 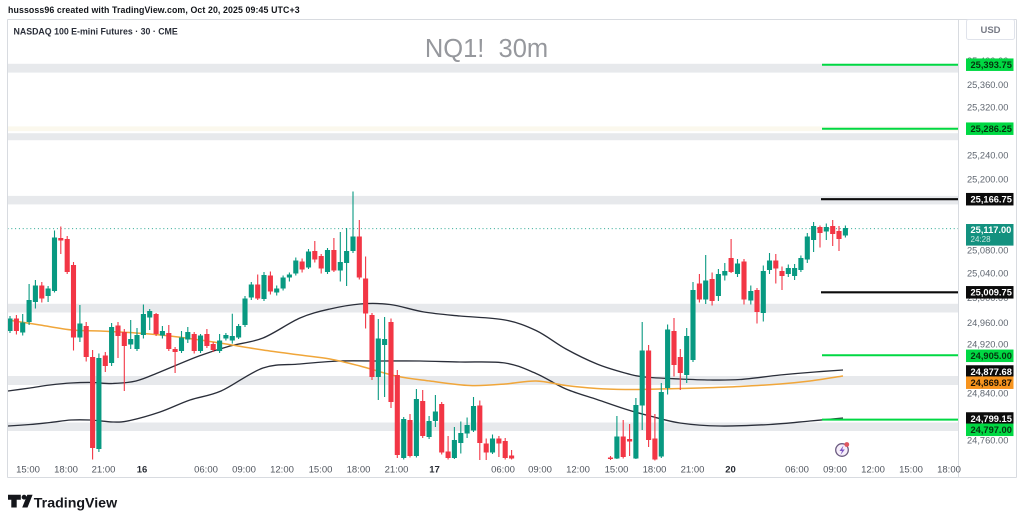 What do you see at coordinates (486, 49) in the screenshot?
I see `svg-text: NQ1! 30m` at bounding box center [486, 49].